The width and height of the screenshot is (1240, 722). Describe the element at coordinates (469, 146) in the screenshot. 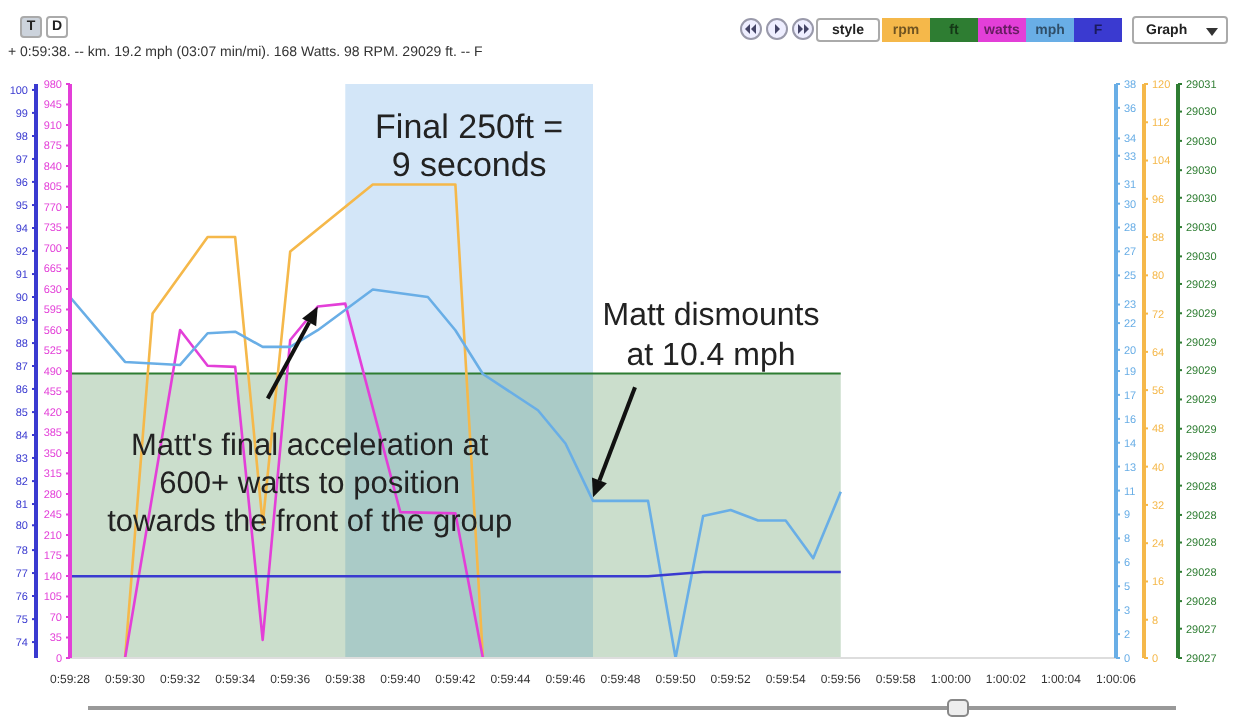

I see `band-label: Final 250ft = 9 seconds` at that location.